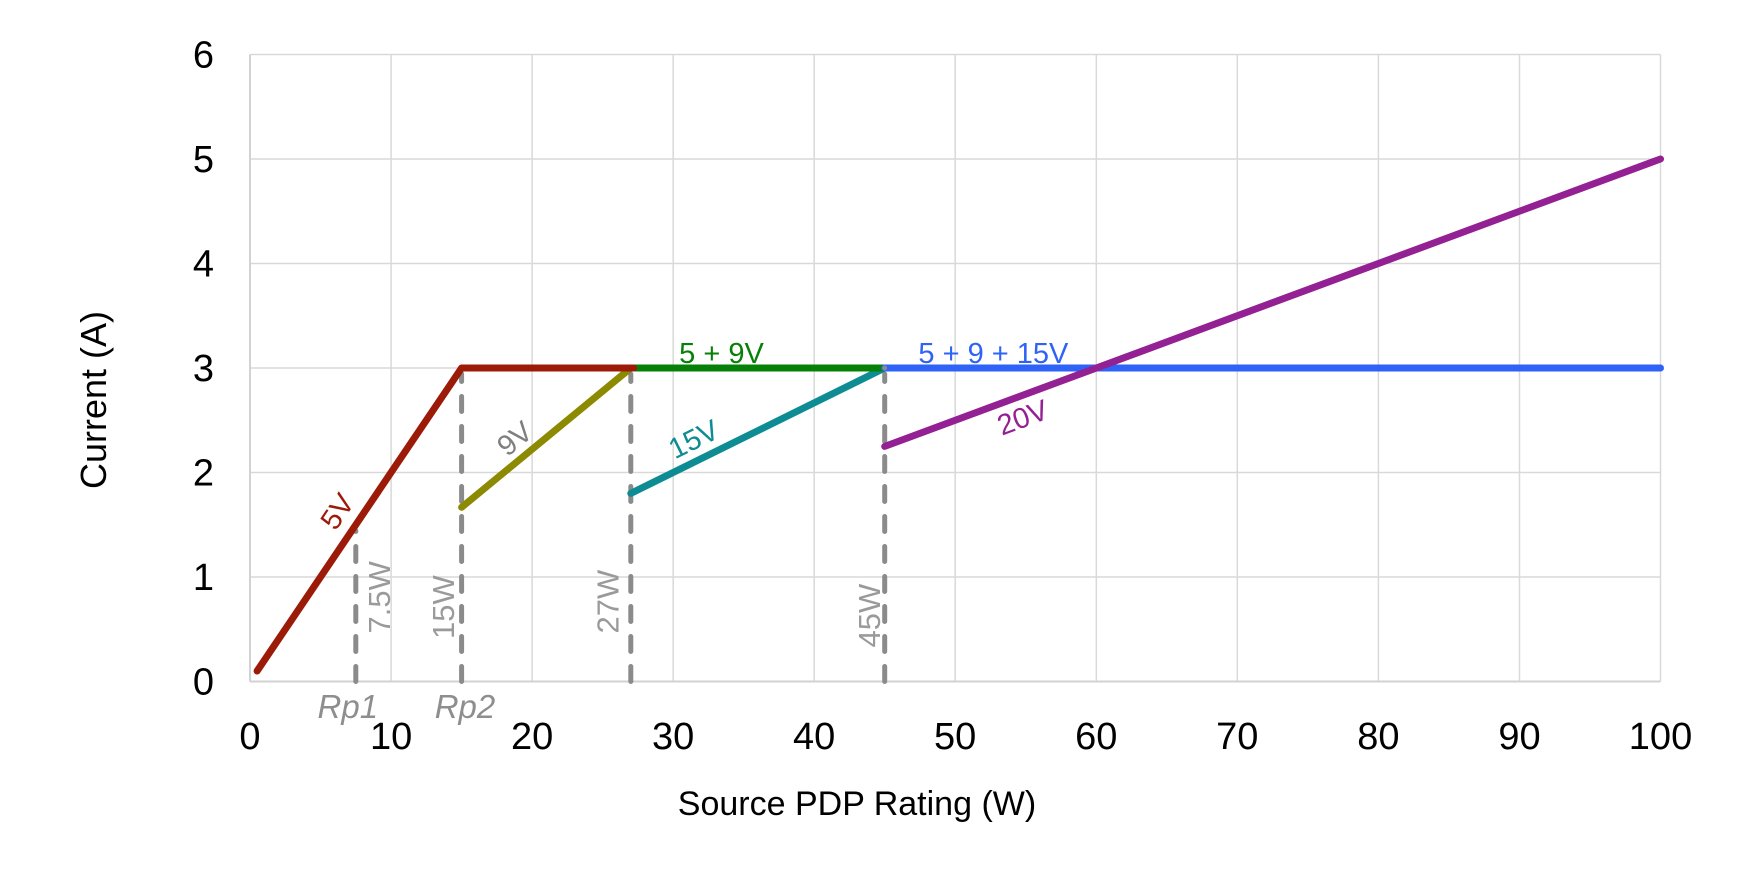 The width and height of the screenshot is (1760, 870). Describe the element at coordinates (443, 607) in the screenshot. I see `svg-text: 15W` at that location.